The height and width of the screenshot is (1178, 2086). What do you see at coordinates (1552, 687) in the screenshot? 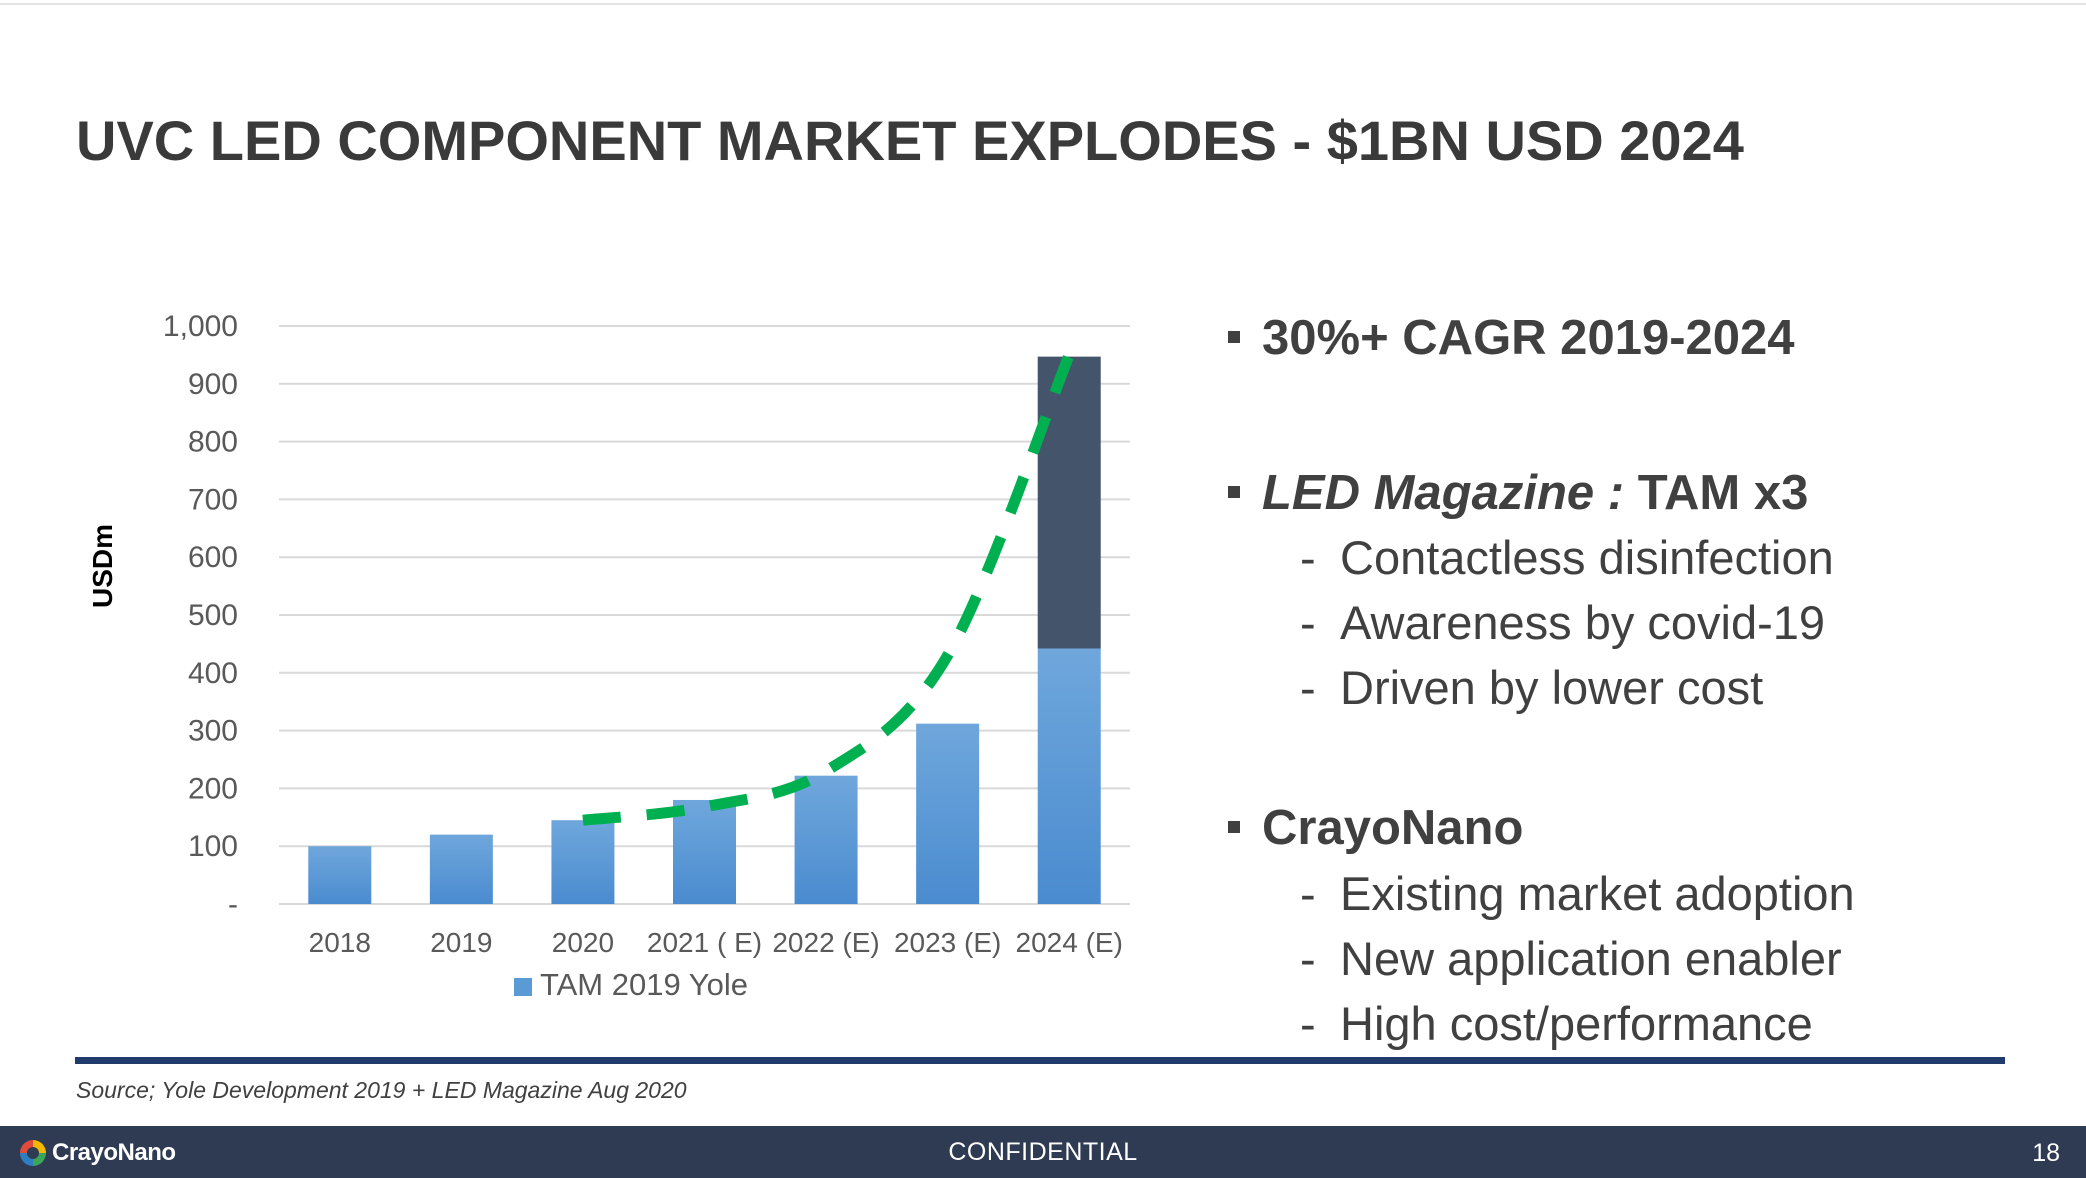
I see `sub-bullet-text: Driven by lower cost` at bounding box center [1552, 687].